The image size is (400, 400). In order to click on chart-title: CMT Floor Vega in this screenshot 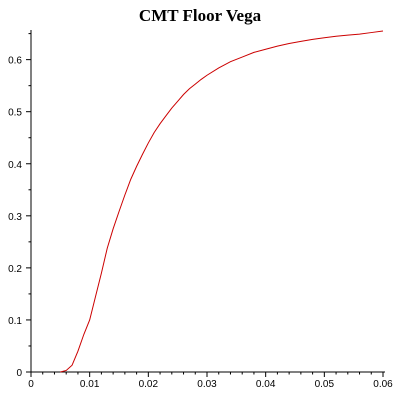, I will do `click(200, 15)`.